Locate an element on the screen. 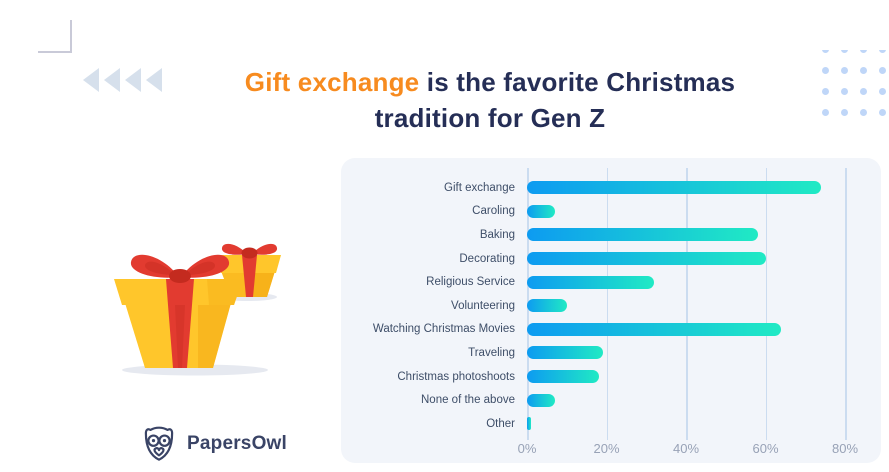 This screenshot has width=889, height=472. category-label: Volunteering is located at coordinates (483, 305).